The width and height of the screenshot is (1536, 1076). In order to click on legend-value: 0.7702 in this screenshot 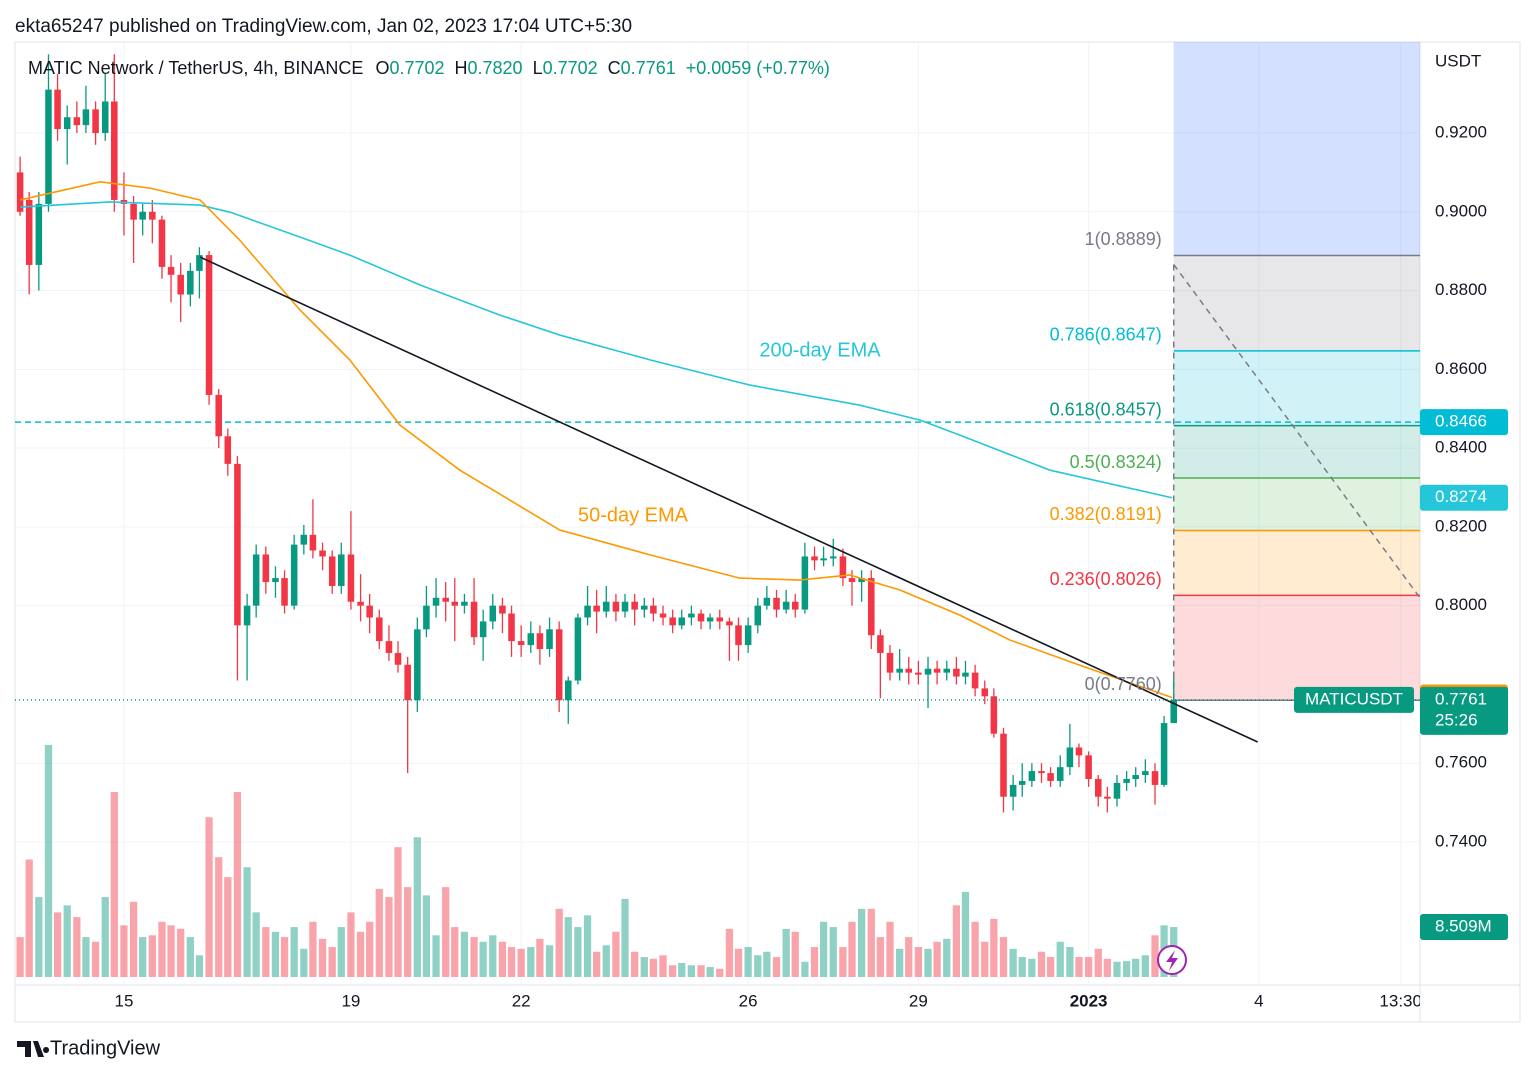, I will do `click(416, 68)`.